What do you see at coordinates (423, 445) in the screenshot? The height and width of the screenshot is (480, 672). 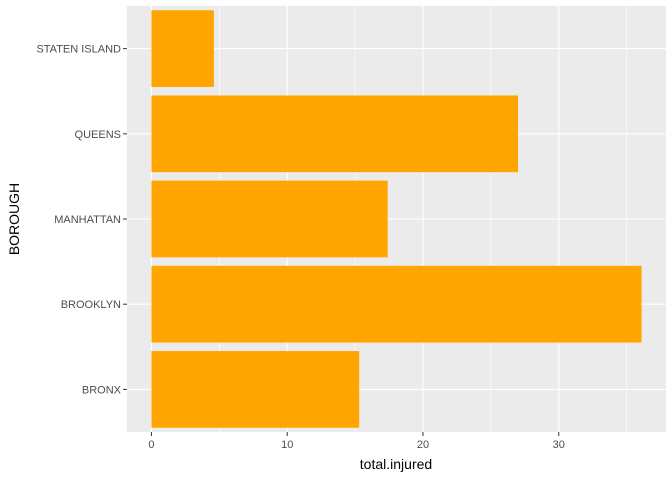 I see `x-tick-label: 20` at bounding box center [423, 445].